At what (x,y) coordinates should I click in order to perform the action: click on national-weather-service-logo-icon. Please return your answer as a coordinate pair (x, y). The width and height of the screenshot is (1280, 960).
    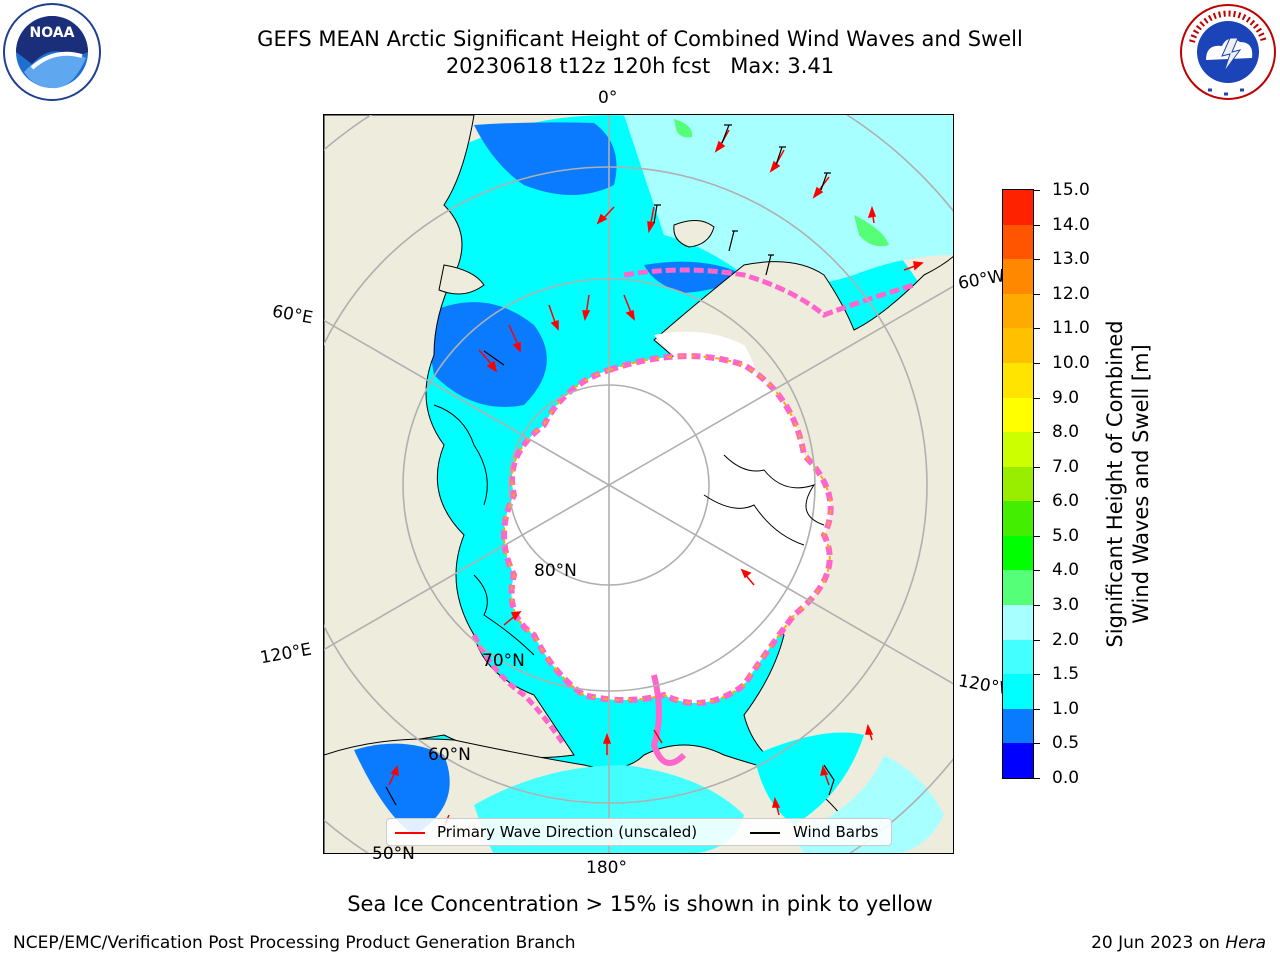
    Looking at the image, I should click on (1228, 52).